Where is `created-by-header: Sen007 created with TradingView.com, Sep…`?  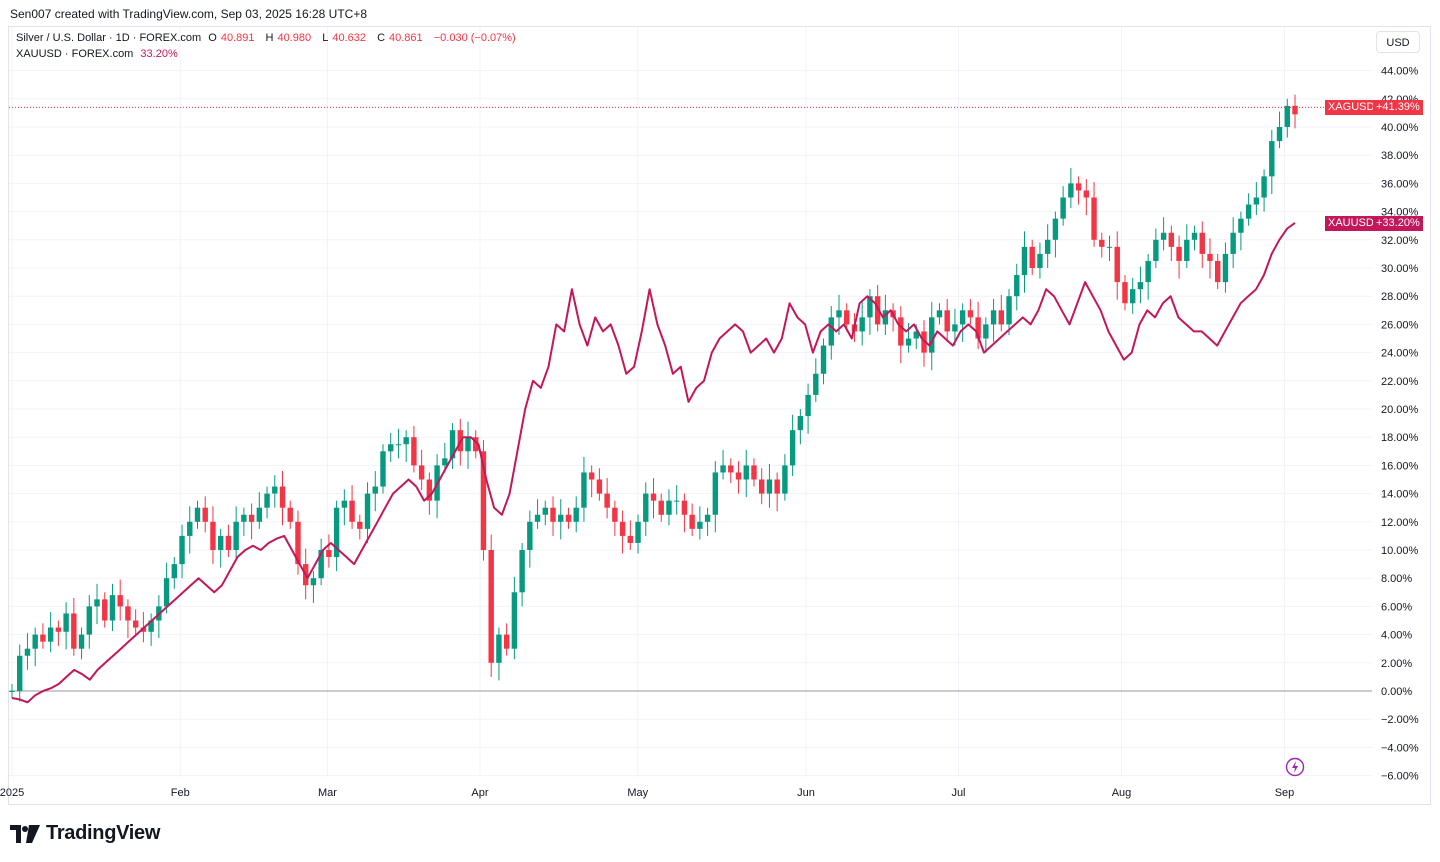 created-by-header: Sen007 created with TradingView.com, Sep… is located at coordinates (189, 14).